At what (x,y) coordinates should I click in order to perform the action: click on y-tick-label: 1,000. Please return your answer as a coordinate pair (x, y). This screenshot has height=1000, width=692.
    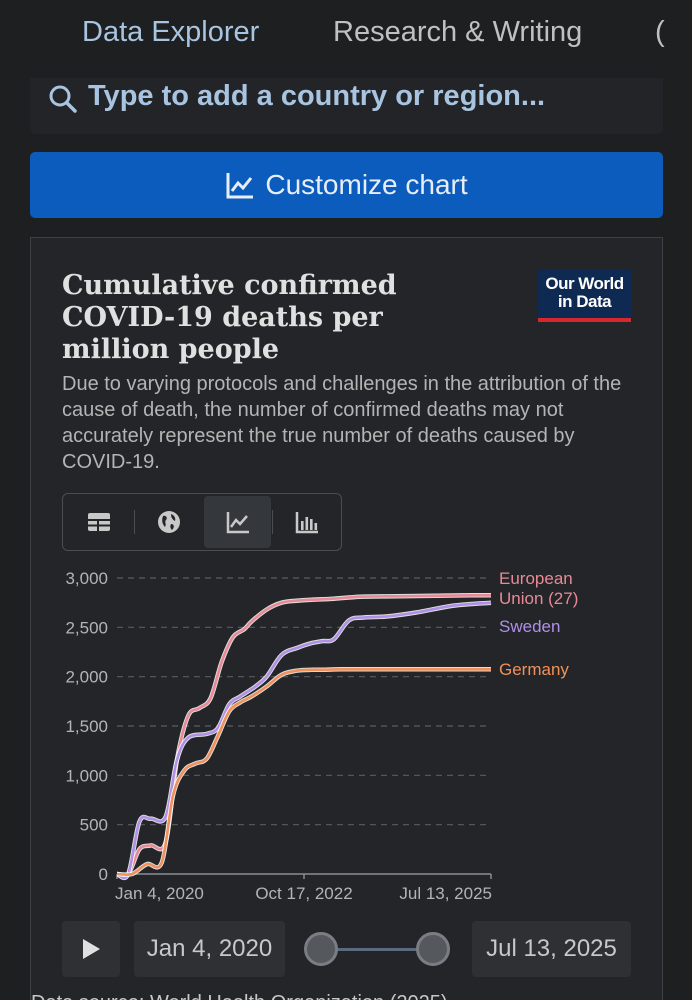
    Looking at the image, I should click on (86, 775).